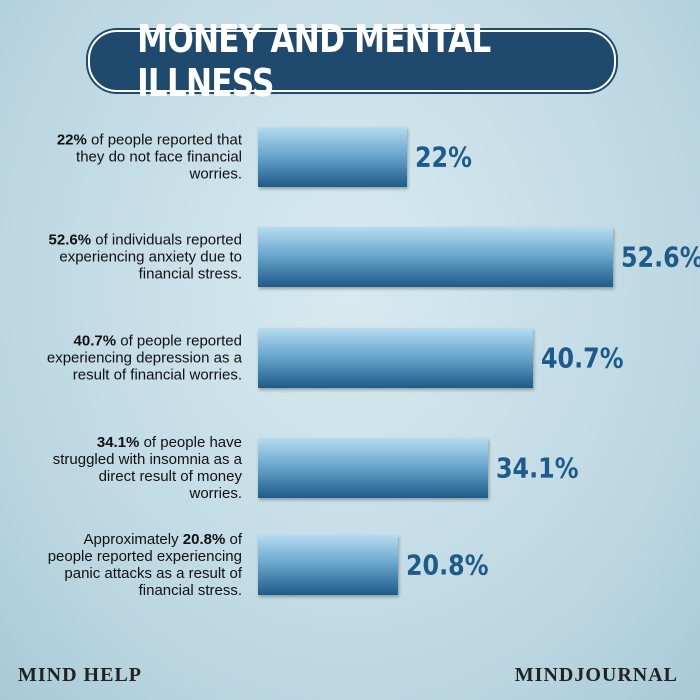 This screenshot has height=700, width=700. I want to click on value-label: 52.6%, so click(660, 257).